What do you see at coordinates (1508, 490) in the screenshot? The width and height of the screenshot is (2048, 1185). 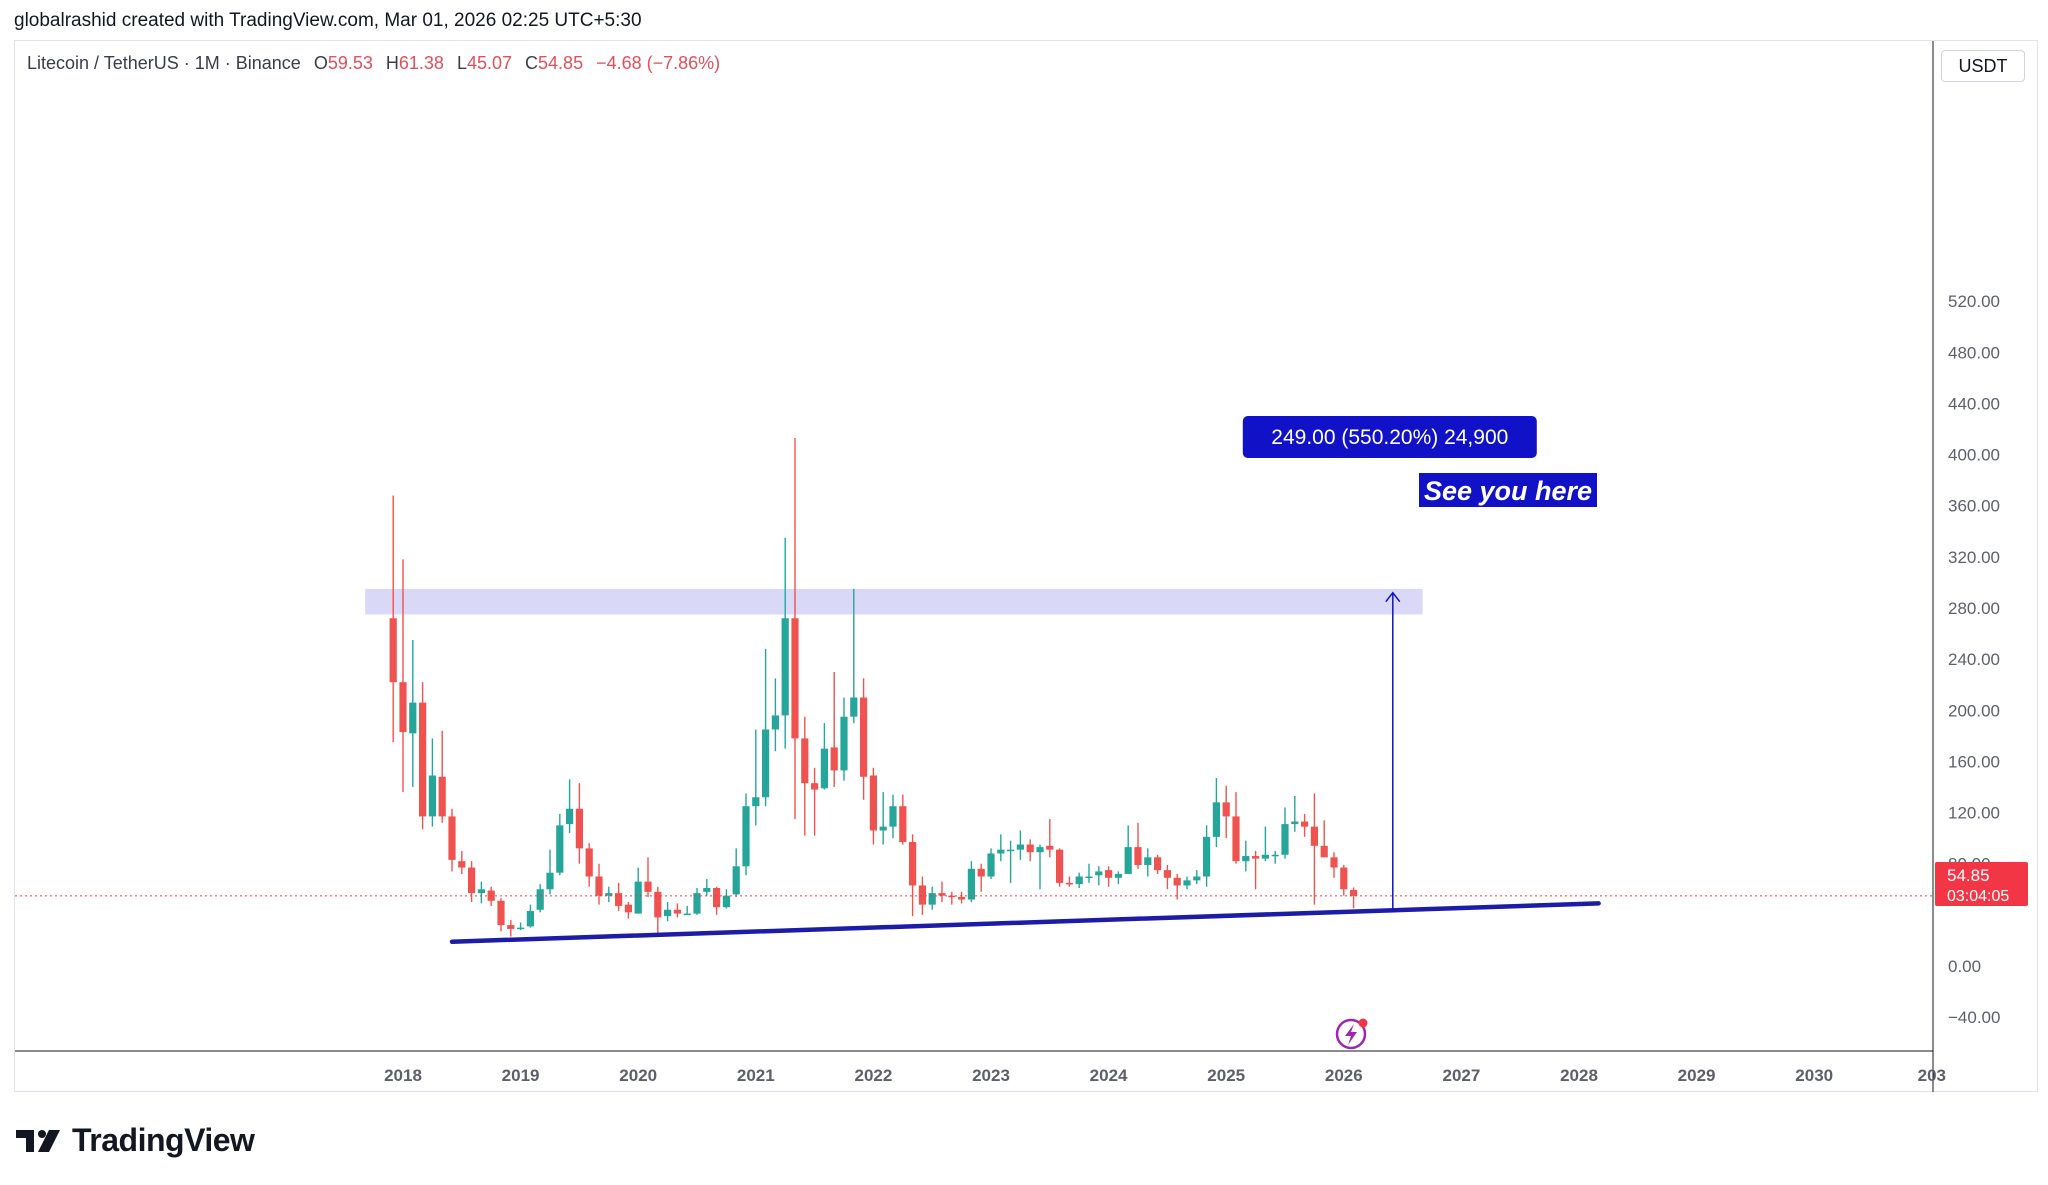 I see `see-you-here-annotation: See you here` at bounding box center [1508, 490].